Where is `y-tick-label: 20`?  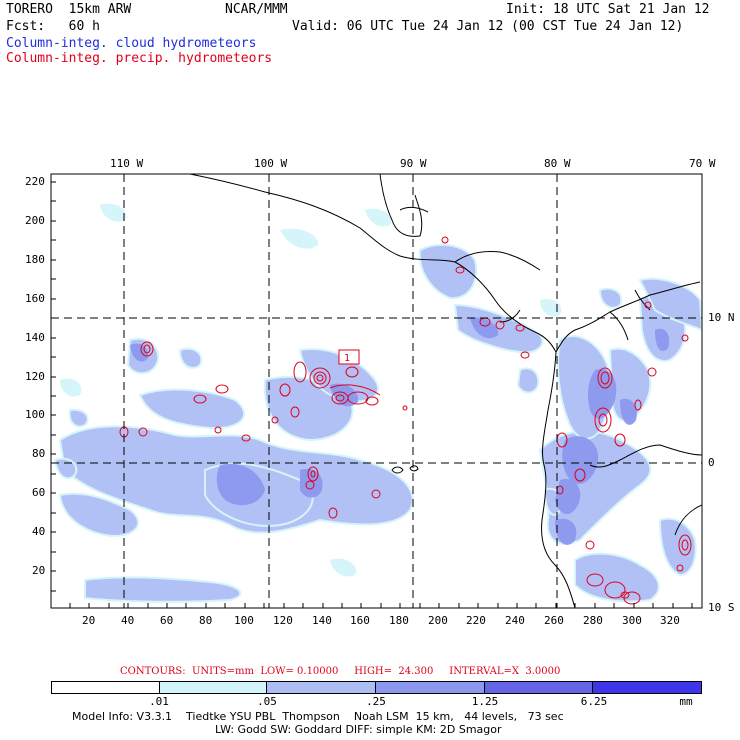 y-tick-label: 20 is located at coordinates (39, 570).